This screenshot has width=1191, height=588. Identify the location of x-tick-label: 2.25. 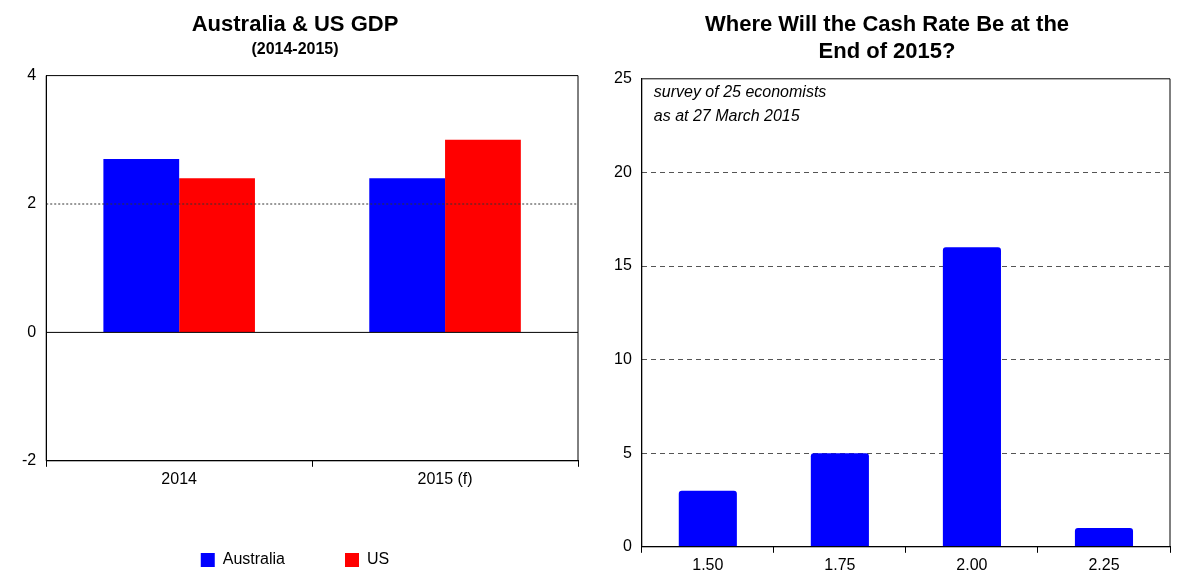
(1104, 564).